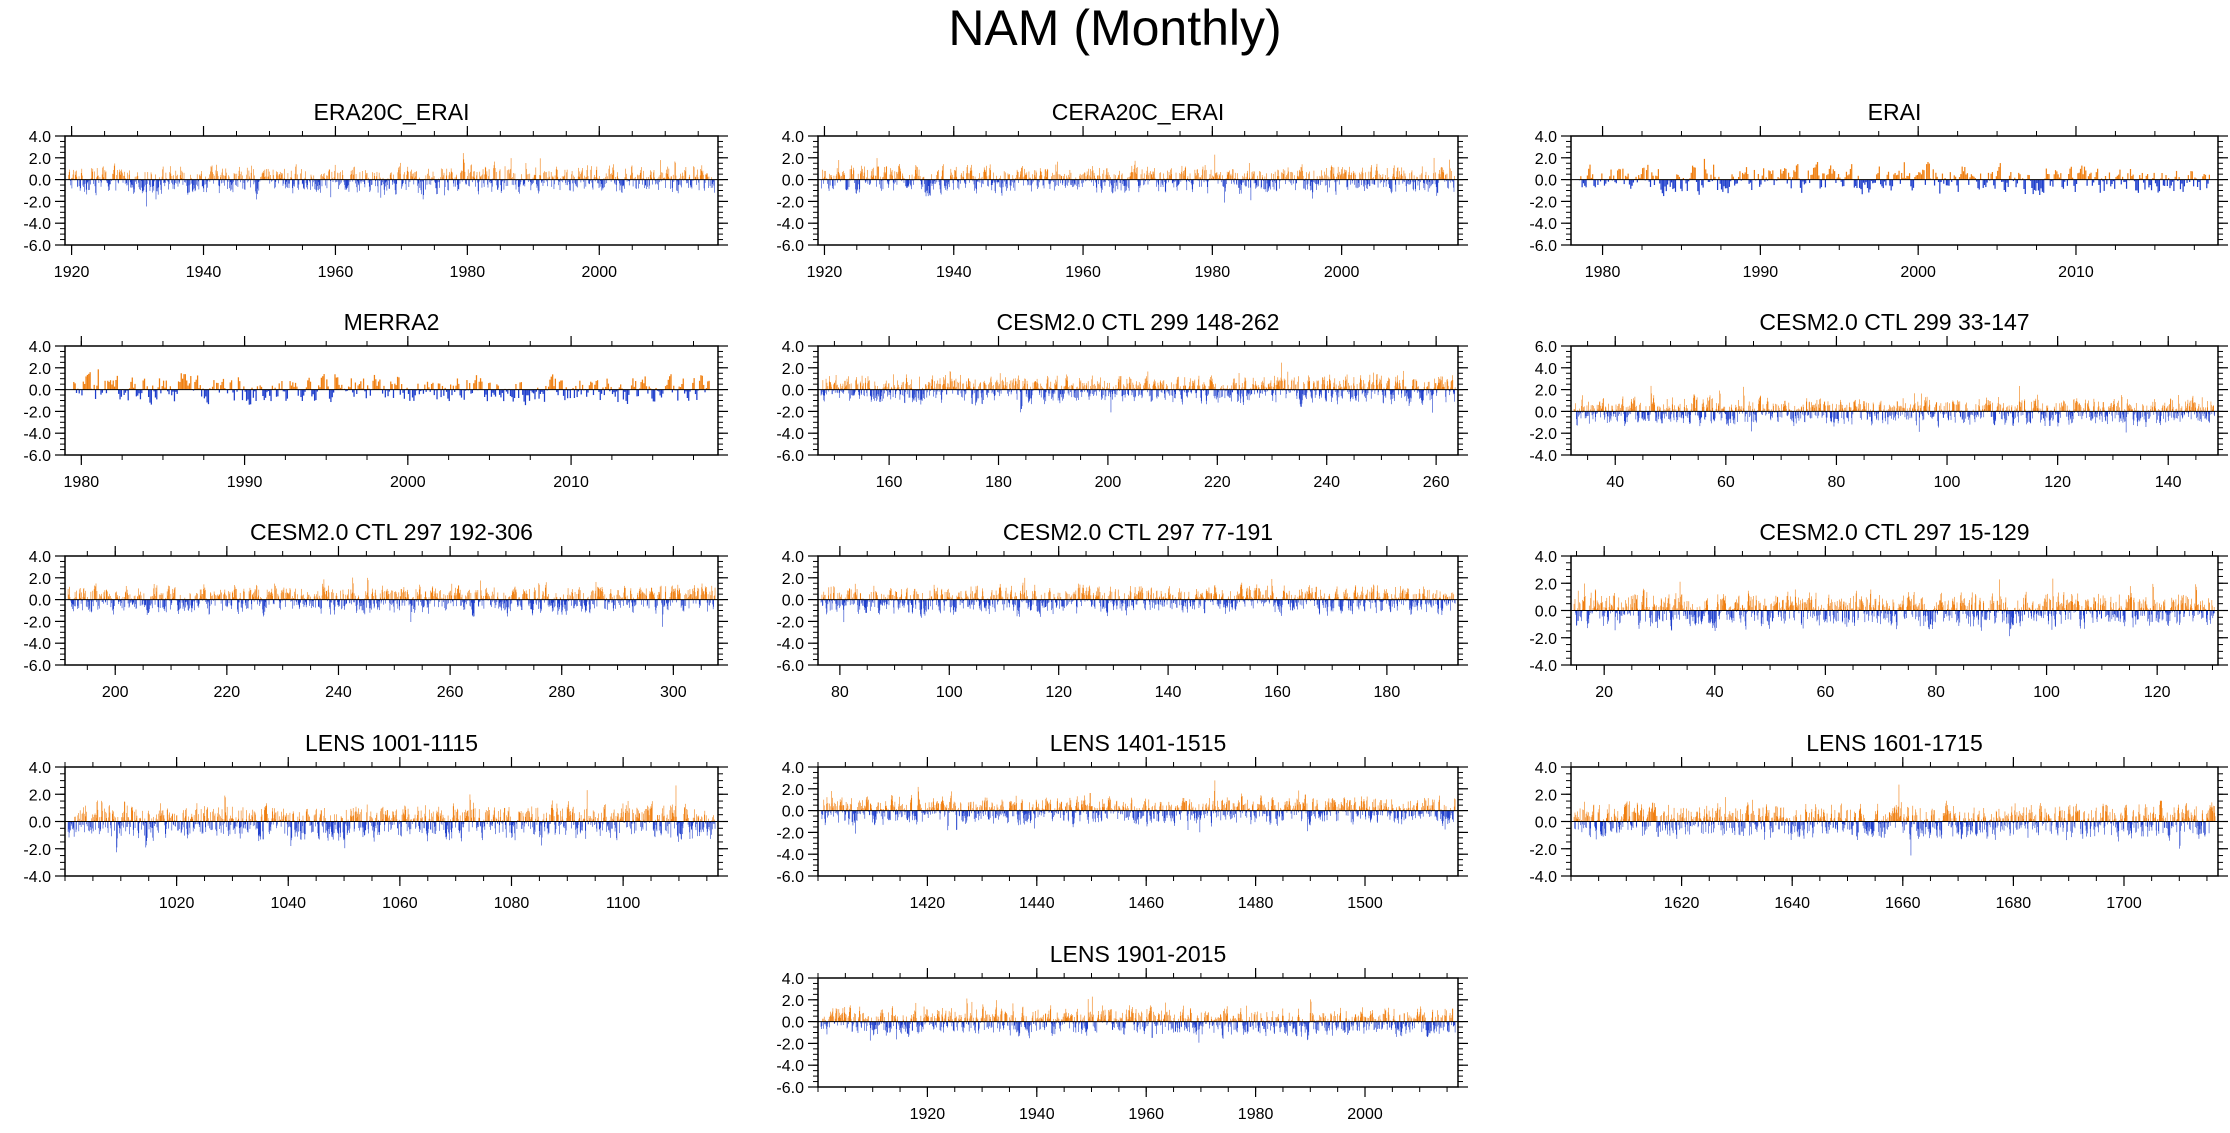  Describe the element at coordinates (392, 112) in the screenshot. I see `panel-title: ERA20C_ERAI` at that location.